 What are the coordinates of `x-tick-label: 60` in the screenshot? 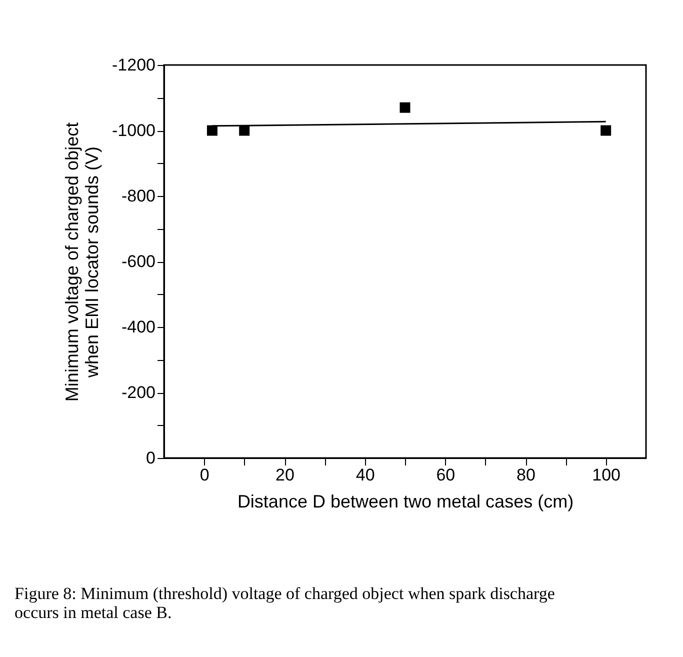 It's located at (446, 475).